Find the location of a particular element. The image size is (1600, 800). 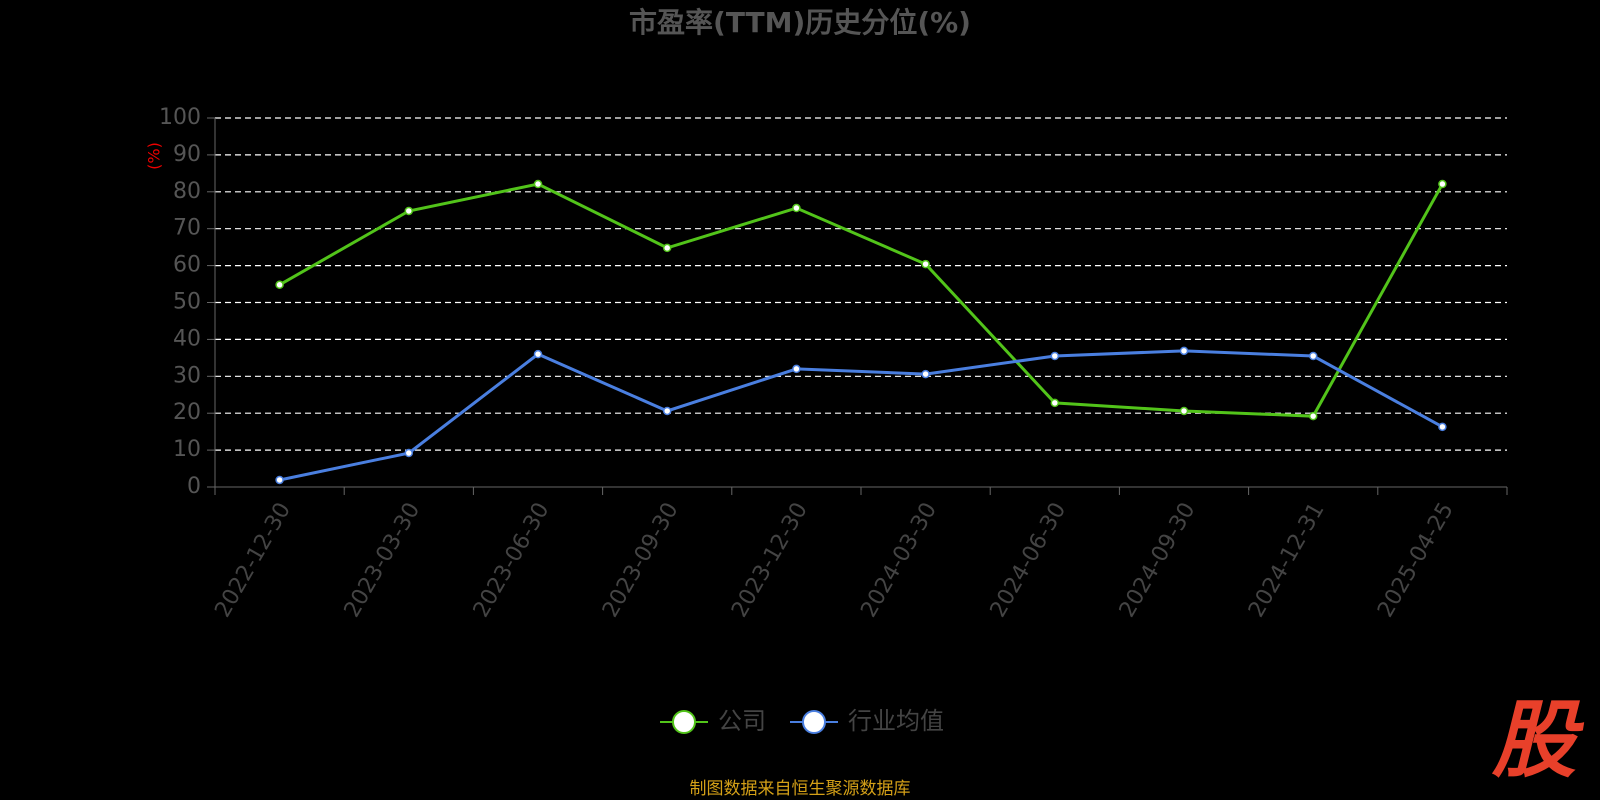

x-tick-label: 2023-09-30 is located at coordinates (641, 560).